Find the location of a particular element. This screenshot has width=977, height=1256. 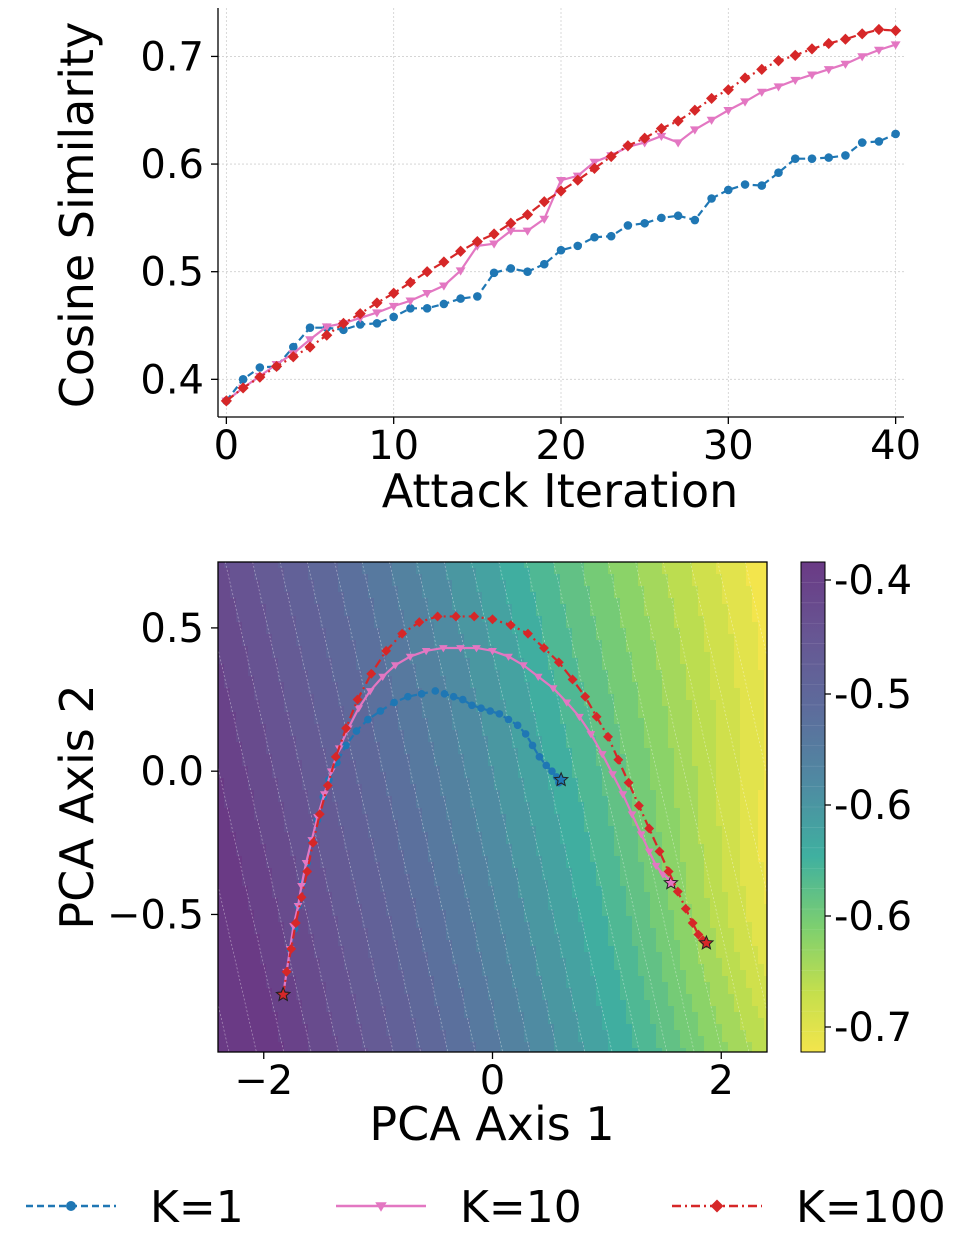

series-point-k100 is located at coordinates (377, 303).